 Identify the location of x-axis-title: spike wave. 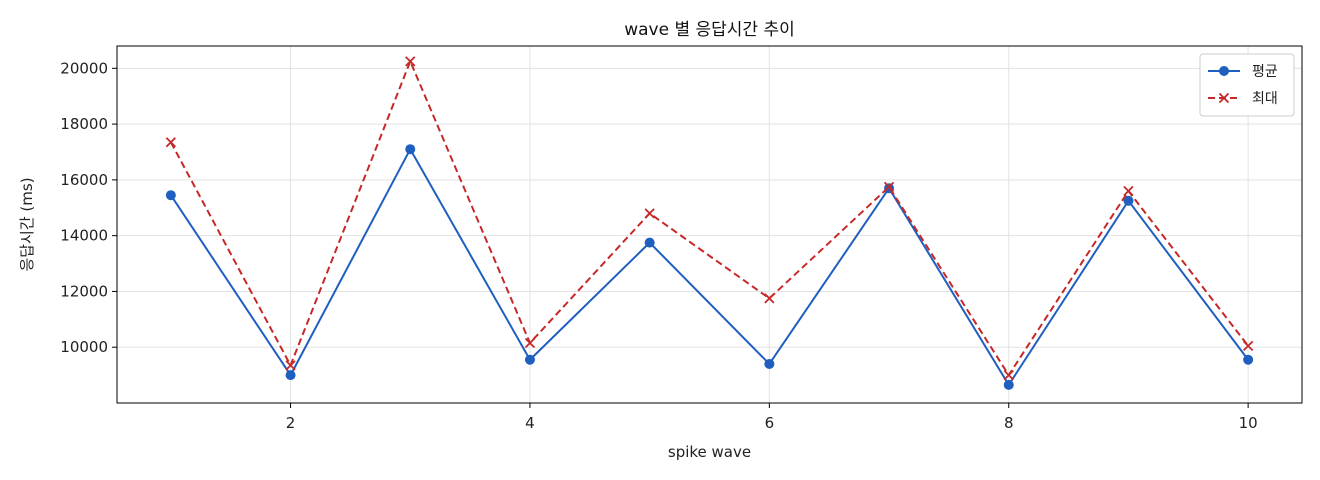
(709, 452).